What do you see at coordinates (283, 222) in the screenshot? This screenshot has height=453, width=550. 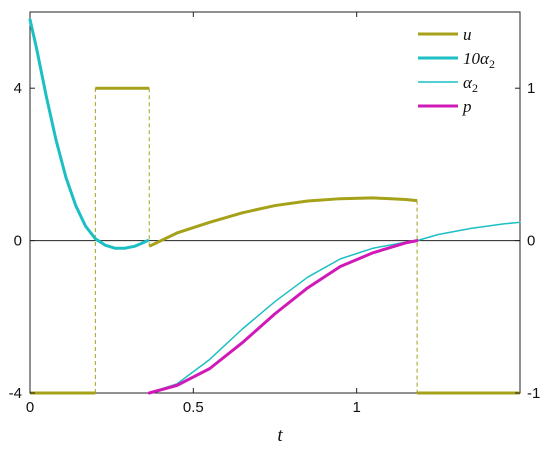 I see `series-u-segment` at bounding box center [283, 222].